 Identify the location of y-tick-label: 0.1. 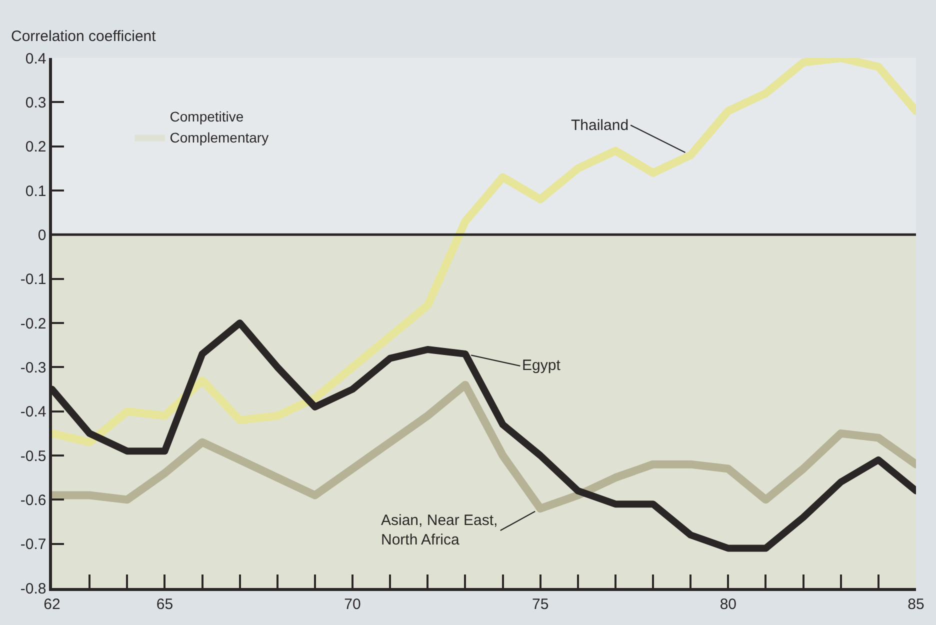
(35, 191).